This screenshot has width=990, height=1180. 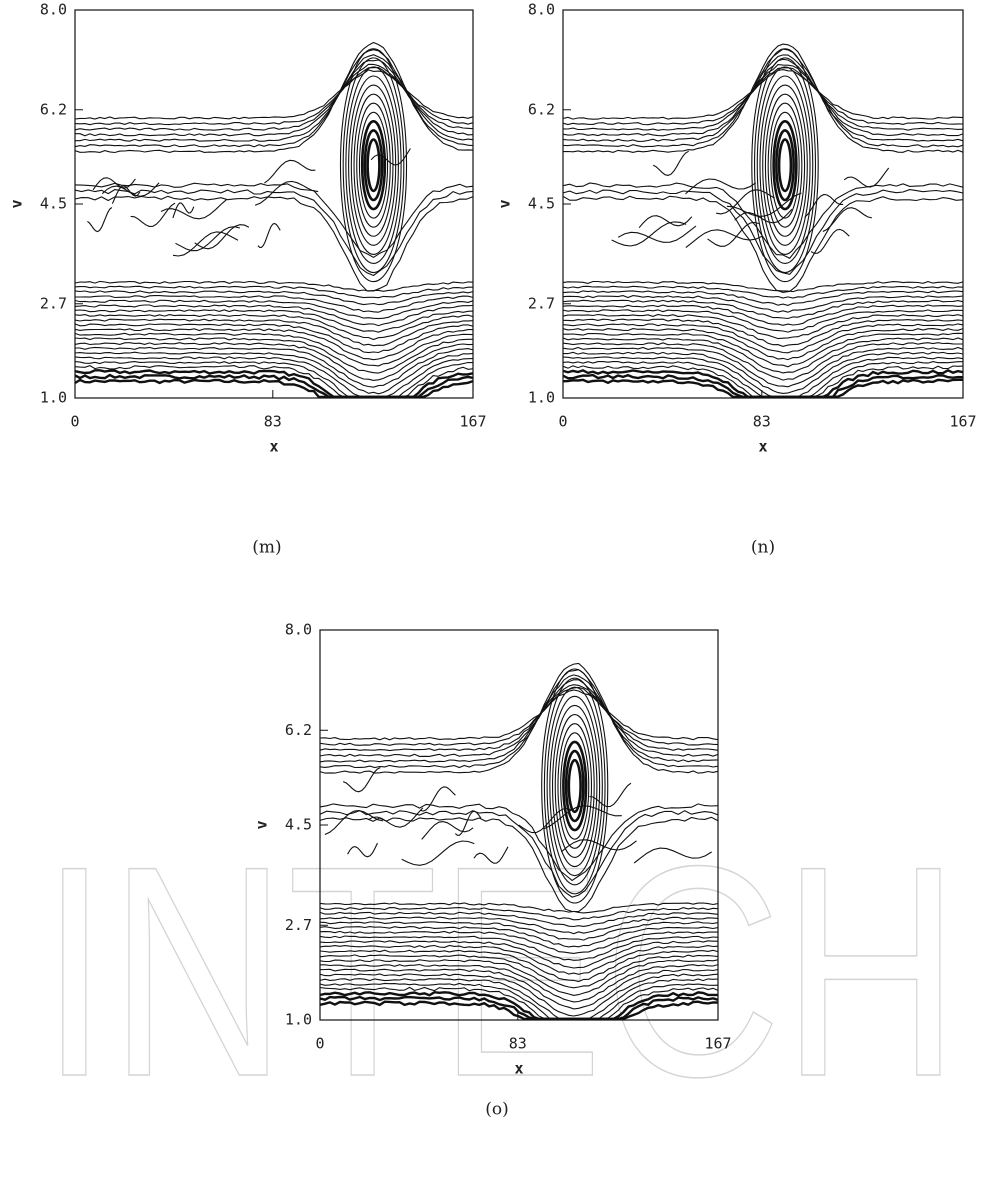 I want to click on x-tick-label: 167, so click(x=472, y=422).